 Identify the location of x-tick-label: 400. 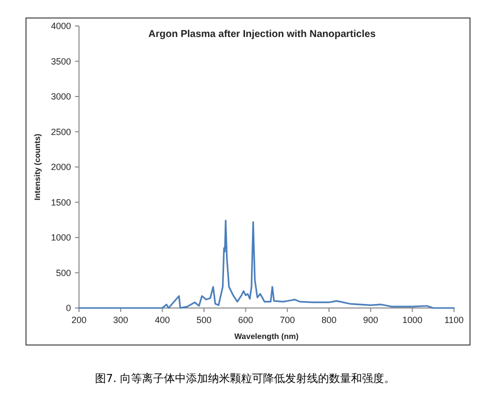
(162, 320).